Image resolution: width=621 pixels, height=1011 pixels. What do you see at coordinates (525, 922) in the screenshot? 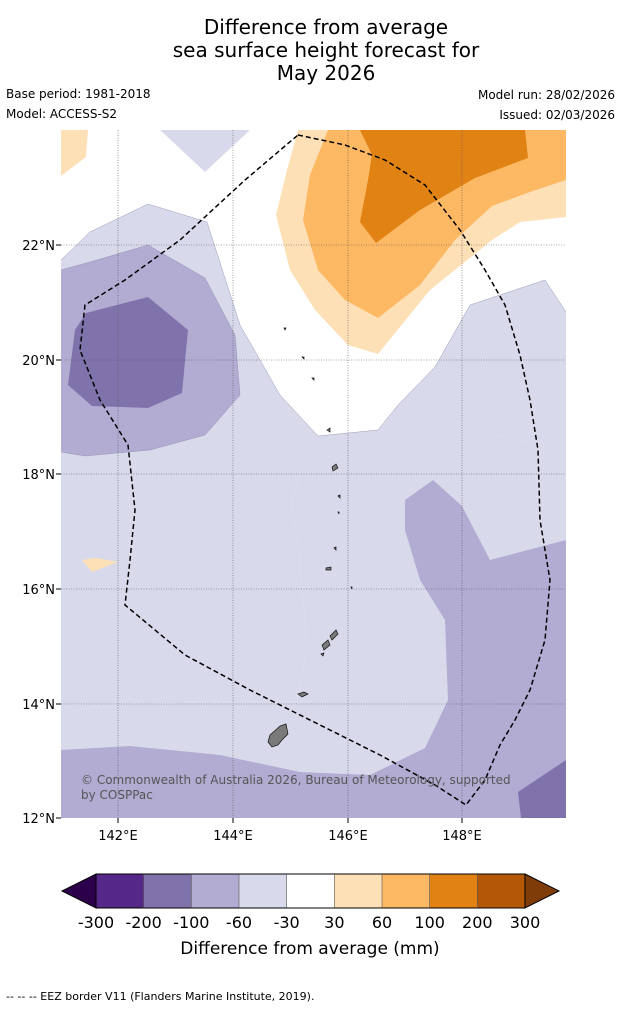
I see `colorbar-tick-label: 300` at bounding box center [525, 922].